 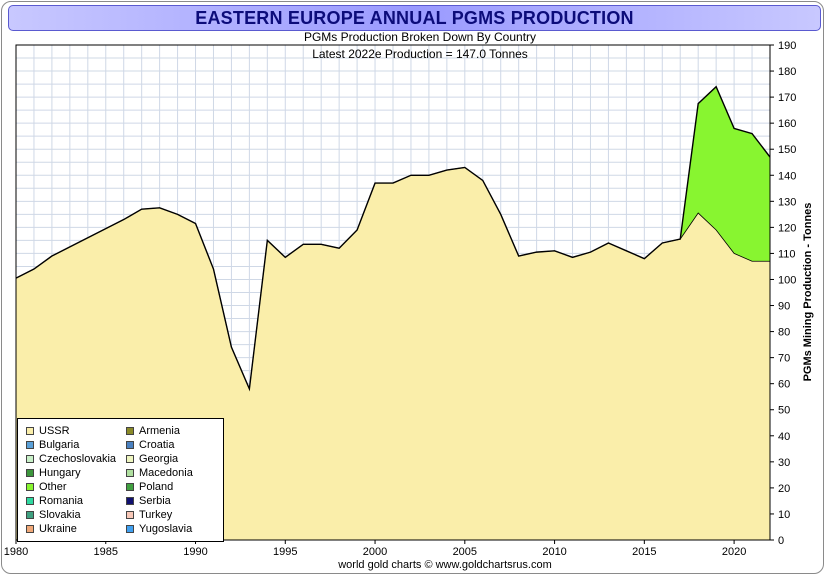 What do you see at coordinates (734, 552) in the screenshot?
I see `x-tick-label: 2020` at bounding box center [734, 552].